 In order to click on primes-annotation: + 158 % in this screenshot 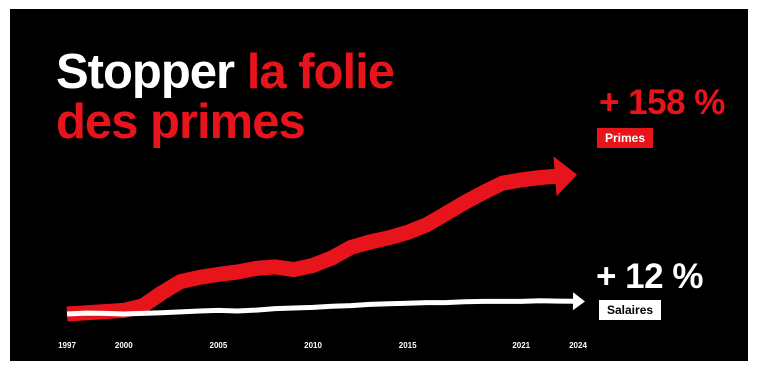, I will do `click(662, 102)`.